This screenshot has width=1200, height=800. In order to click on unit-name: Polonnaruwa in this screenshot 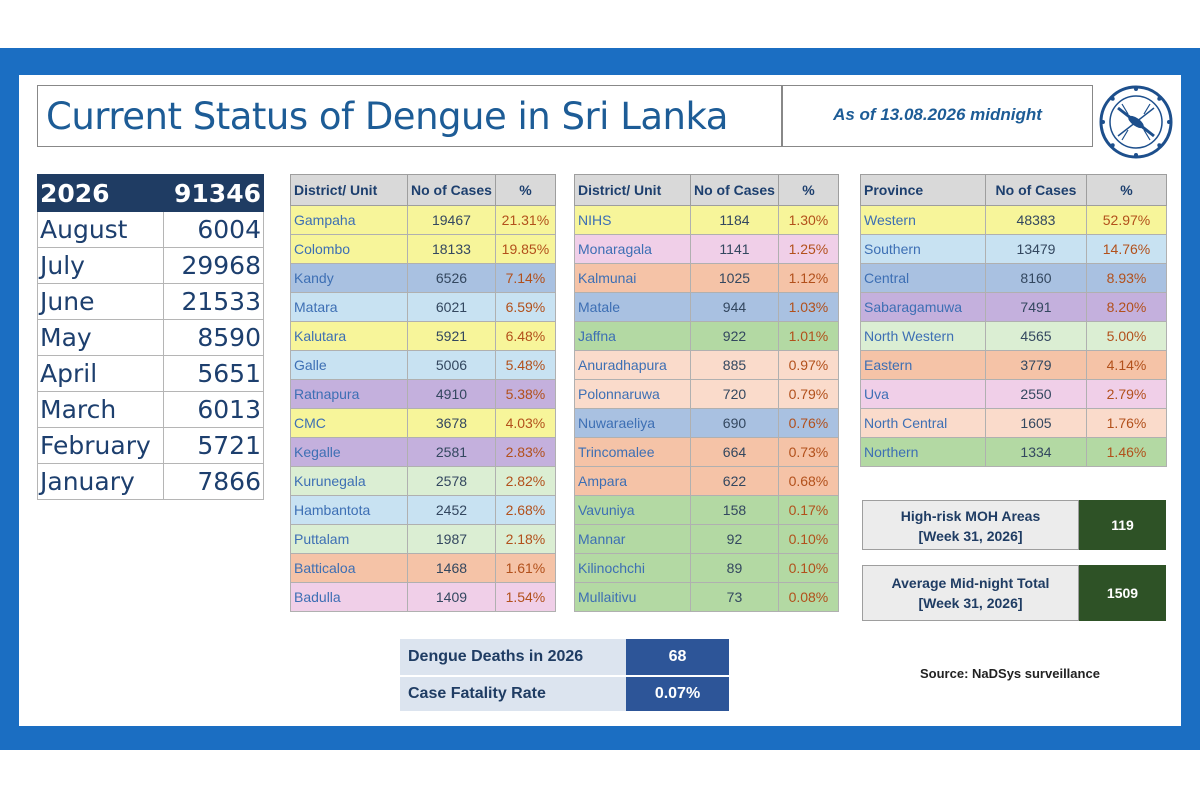, I will do `click(632, 394)`.